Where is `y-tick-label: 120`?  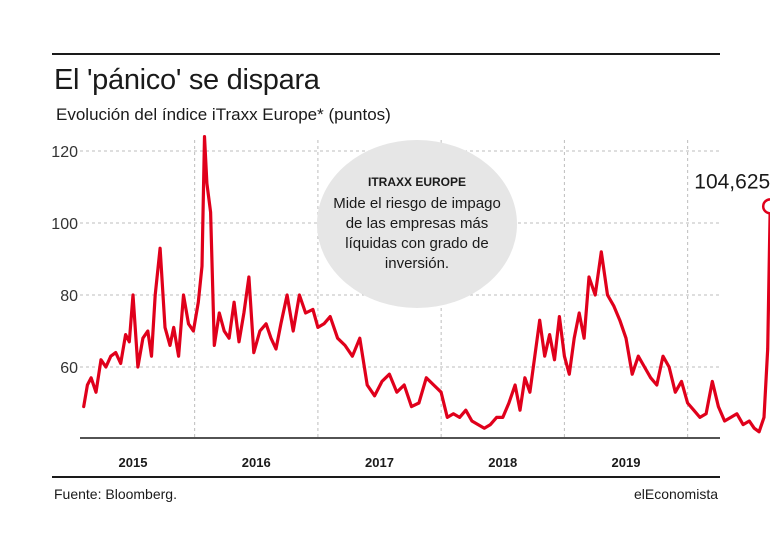
y-tick-label: 120 is located at coordinates (64, 152).